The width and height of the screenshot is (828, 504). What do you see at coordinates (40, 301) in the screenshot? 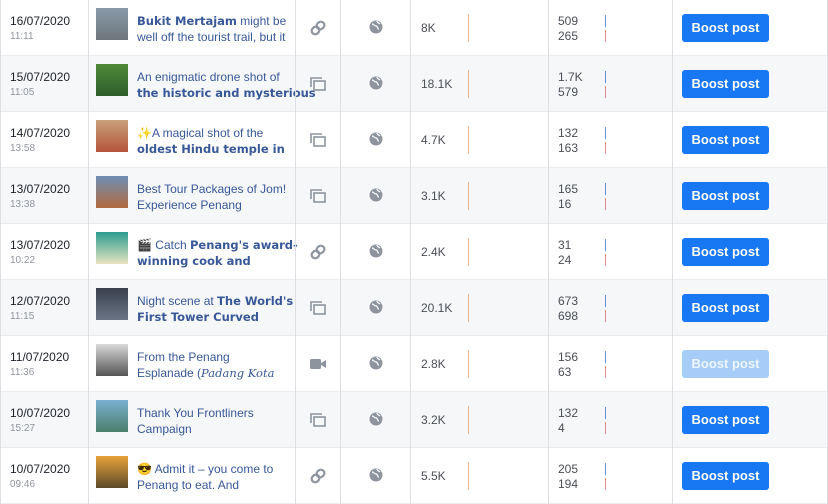
I see `post-date: 12/07/2020` at bounding box center [40, 301].